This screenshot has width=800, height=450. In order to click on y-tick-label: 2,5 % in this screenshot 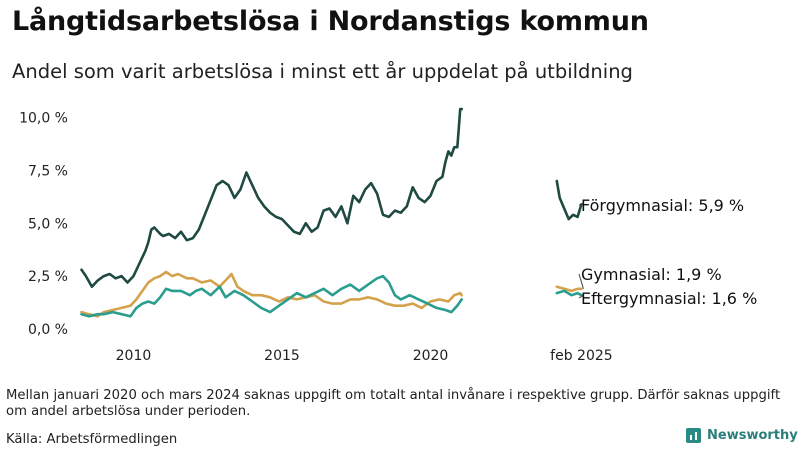, I will do `click(48, 277)`.